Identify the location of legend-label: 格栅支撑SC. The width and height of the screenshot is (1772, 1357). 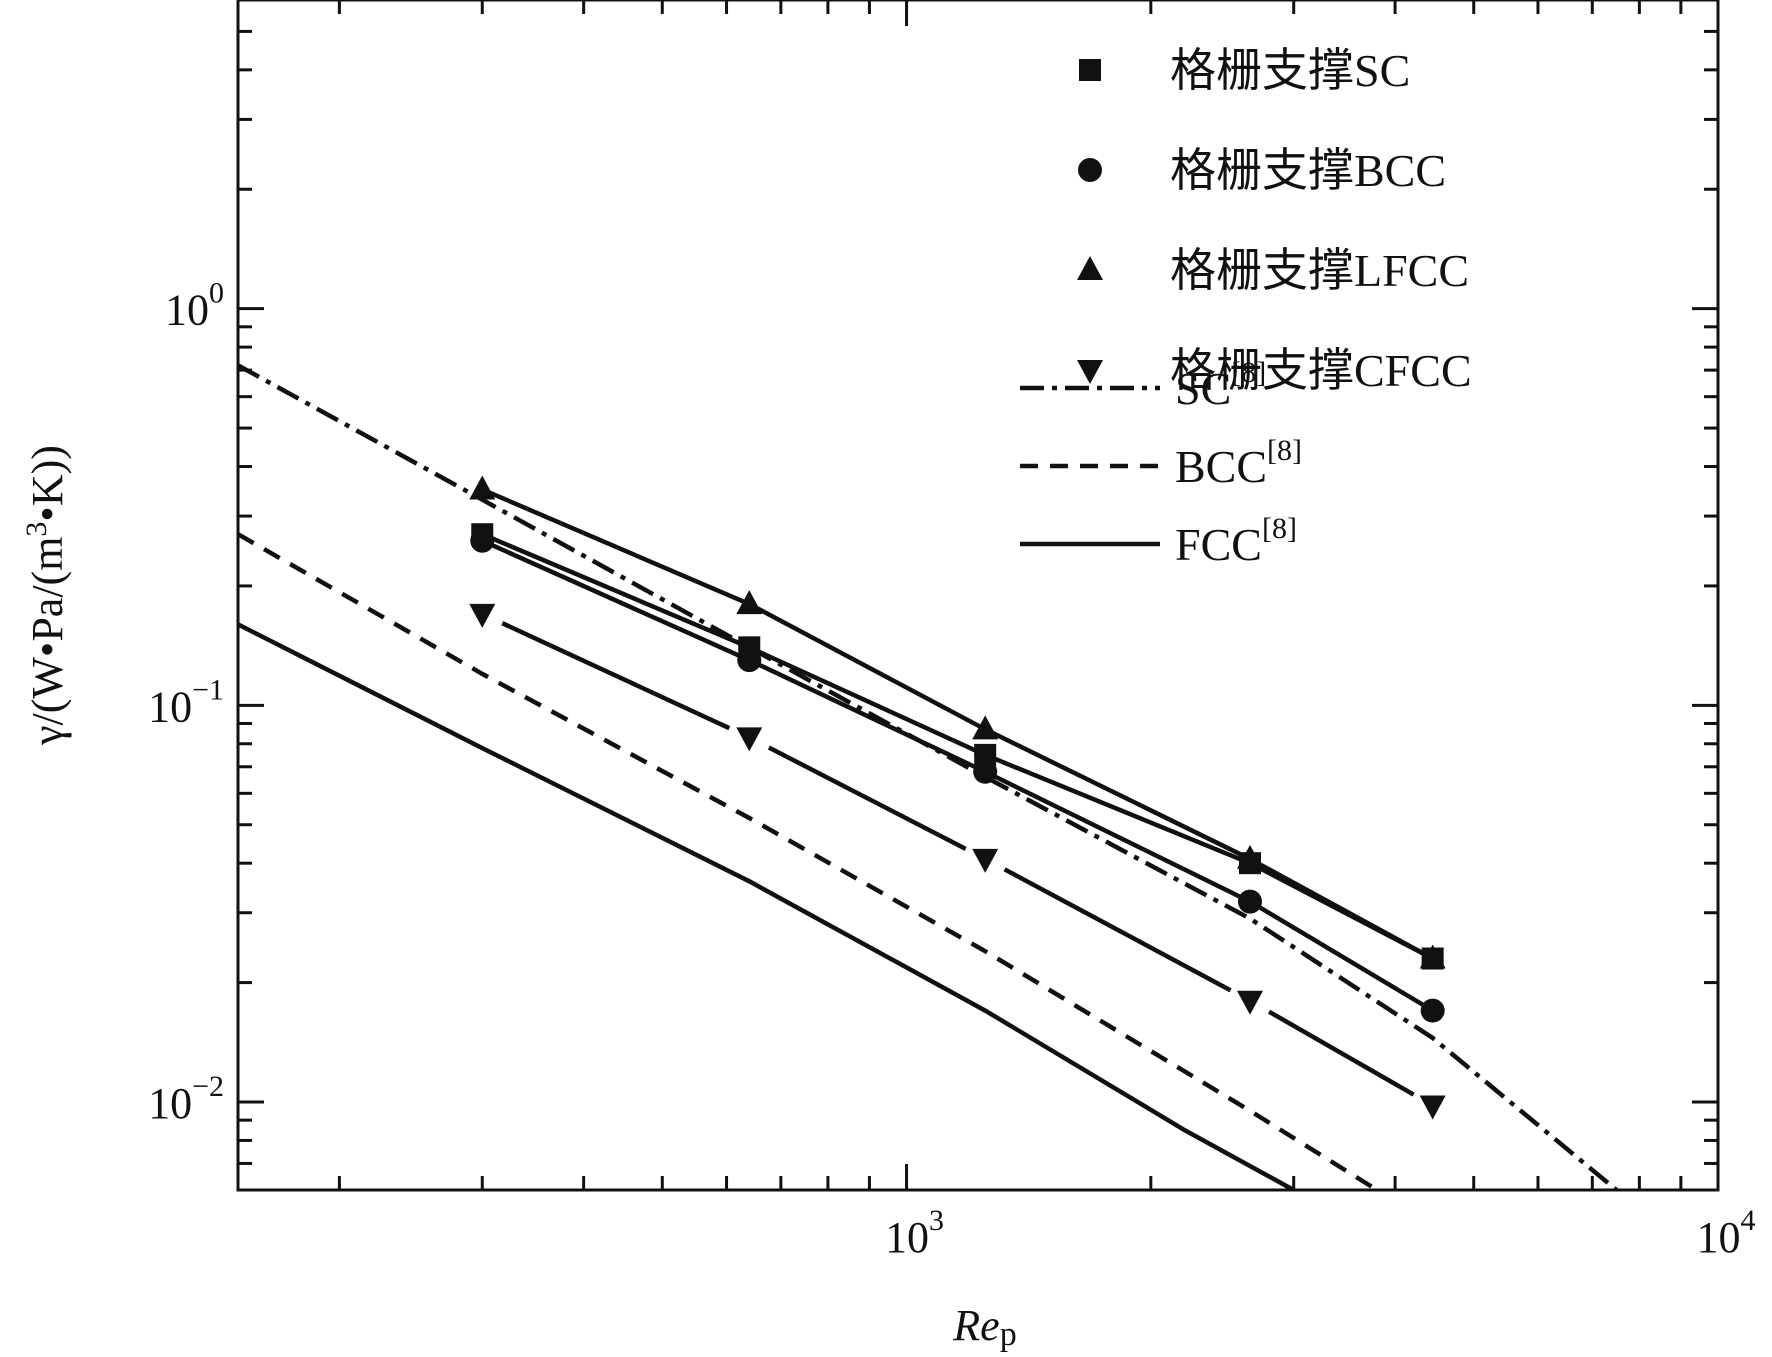
(1290, 70).